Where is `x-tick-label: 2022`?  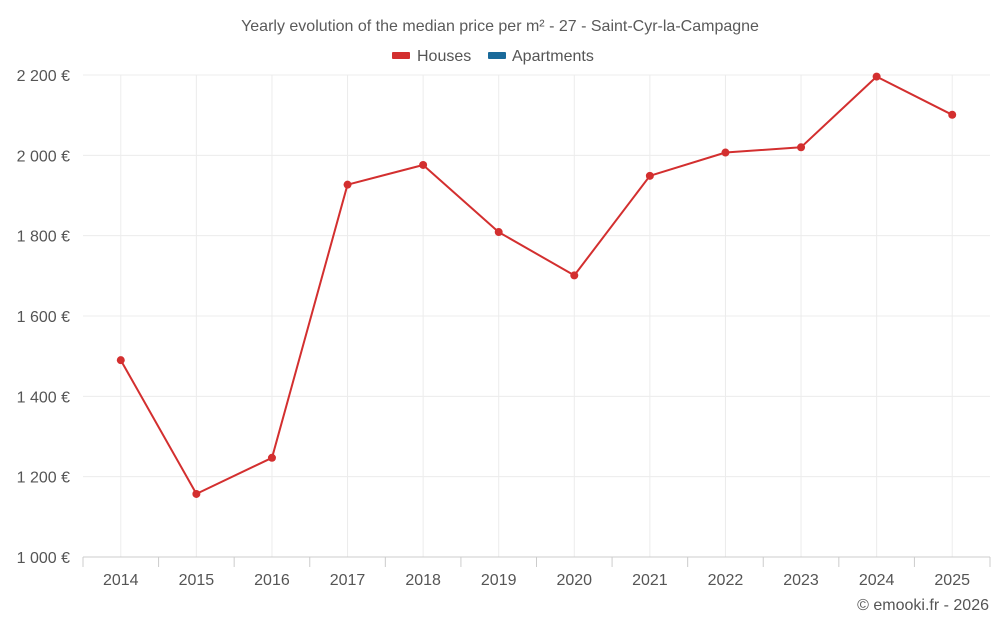
x-tick-label: 2022 is located at coordinates (726, 580).